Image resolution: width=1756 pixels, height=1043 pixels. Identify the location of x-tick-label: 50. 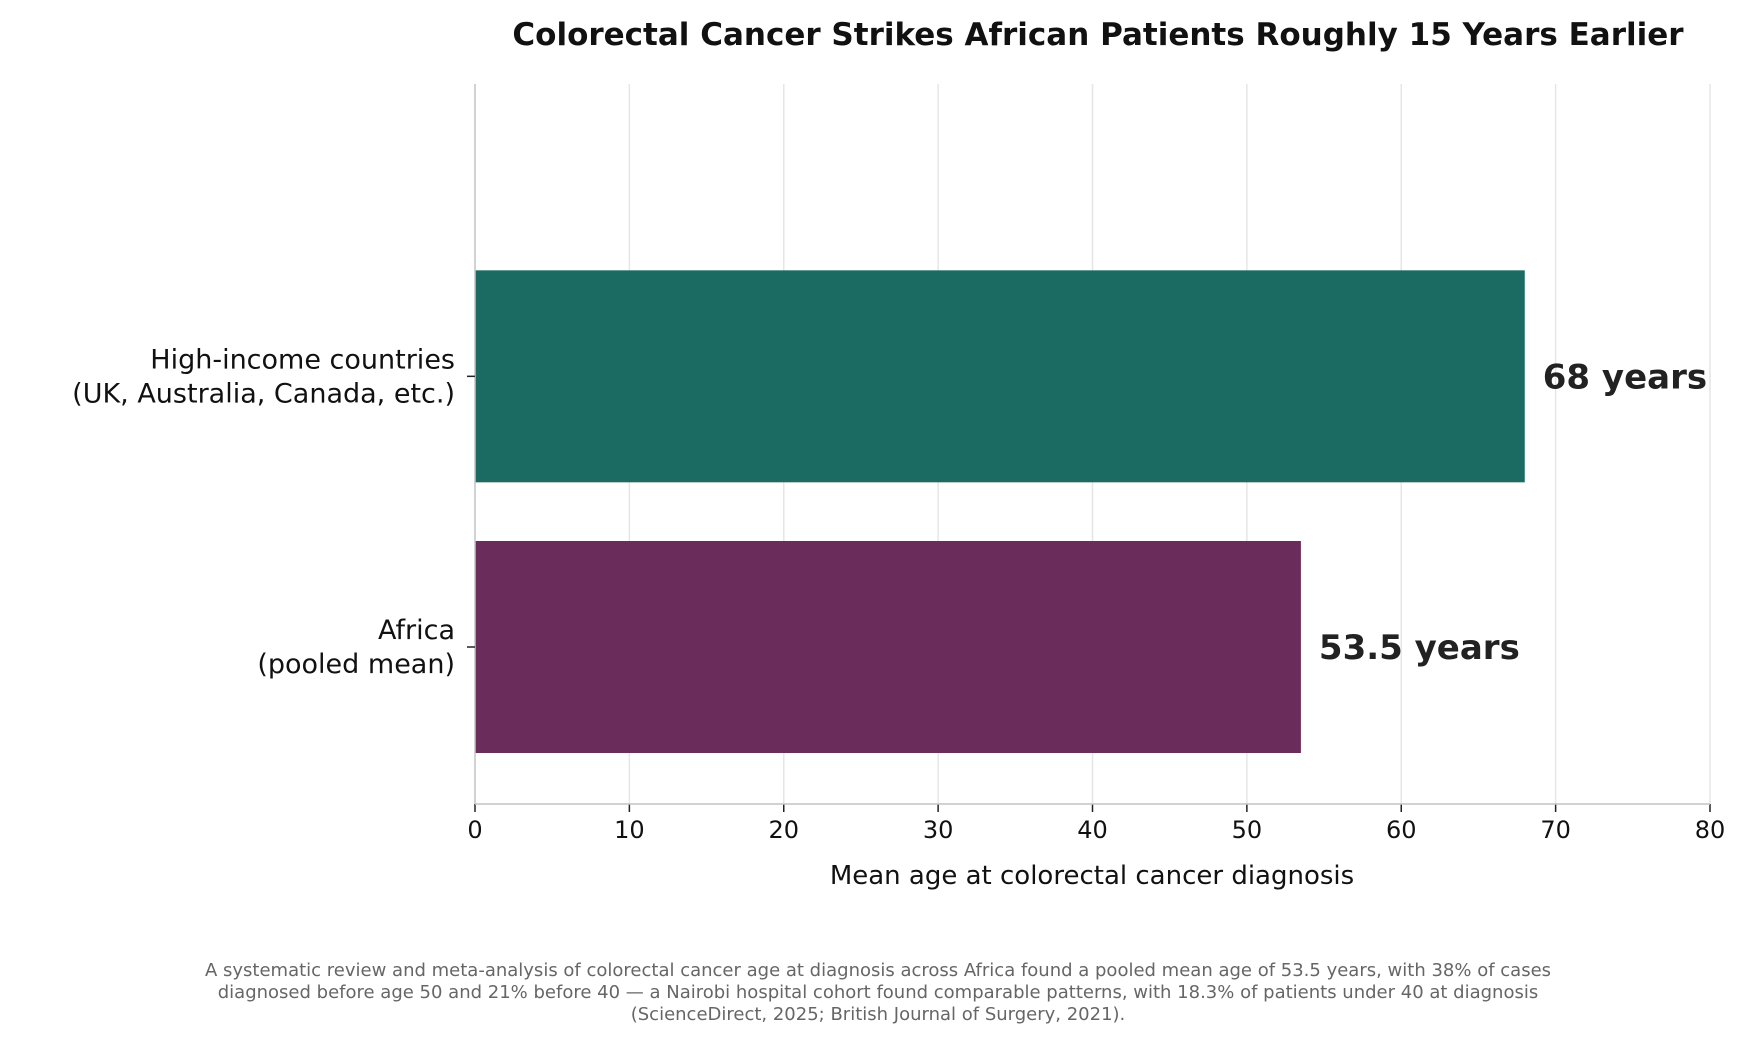
(1247, 830).